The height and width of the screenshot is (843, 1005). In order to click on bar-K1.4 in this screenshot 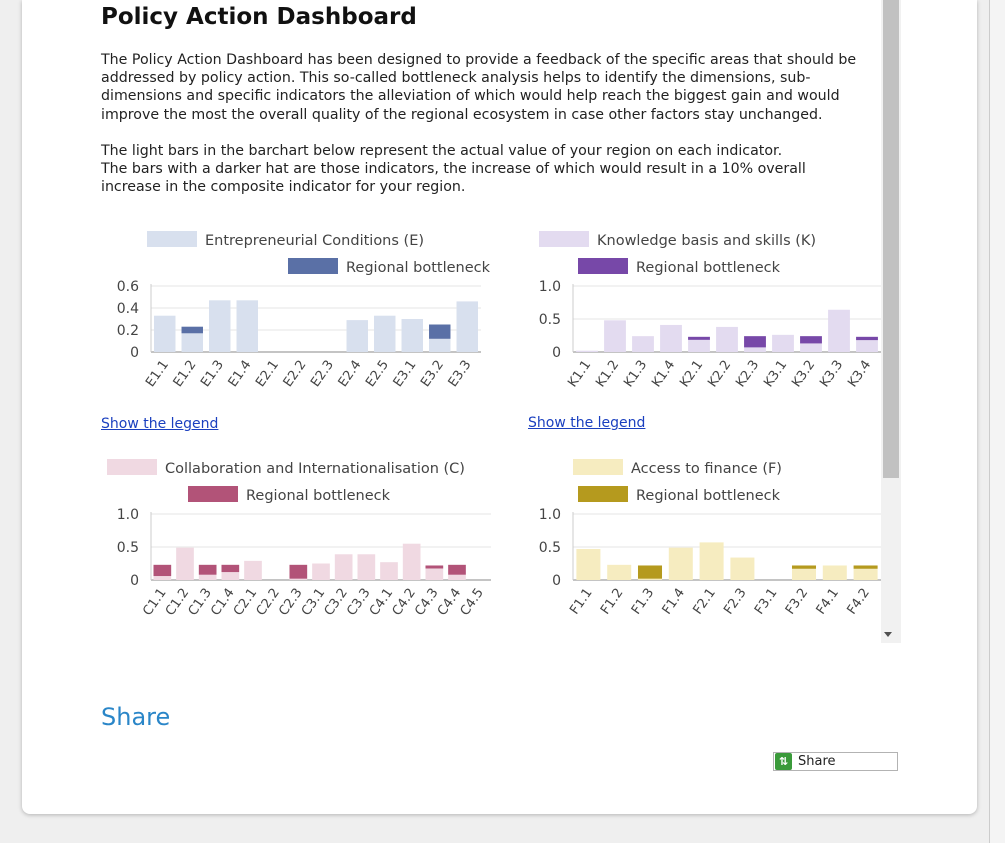, I will do `click(671, 338)`.